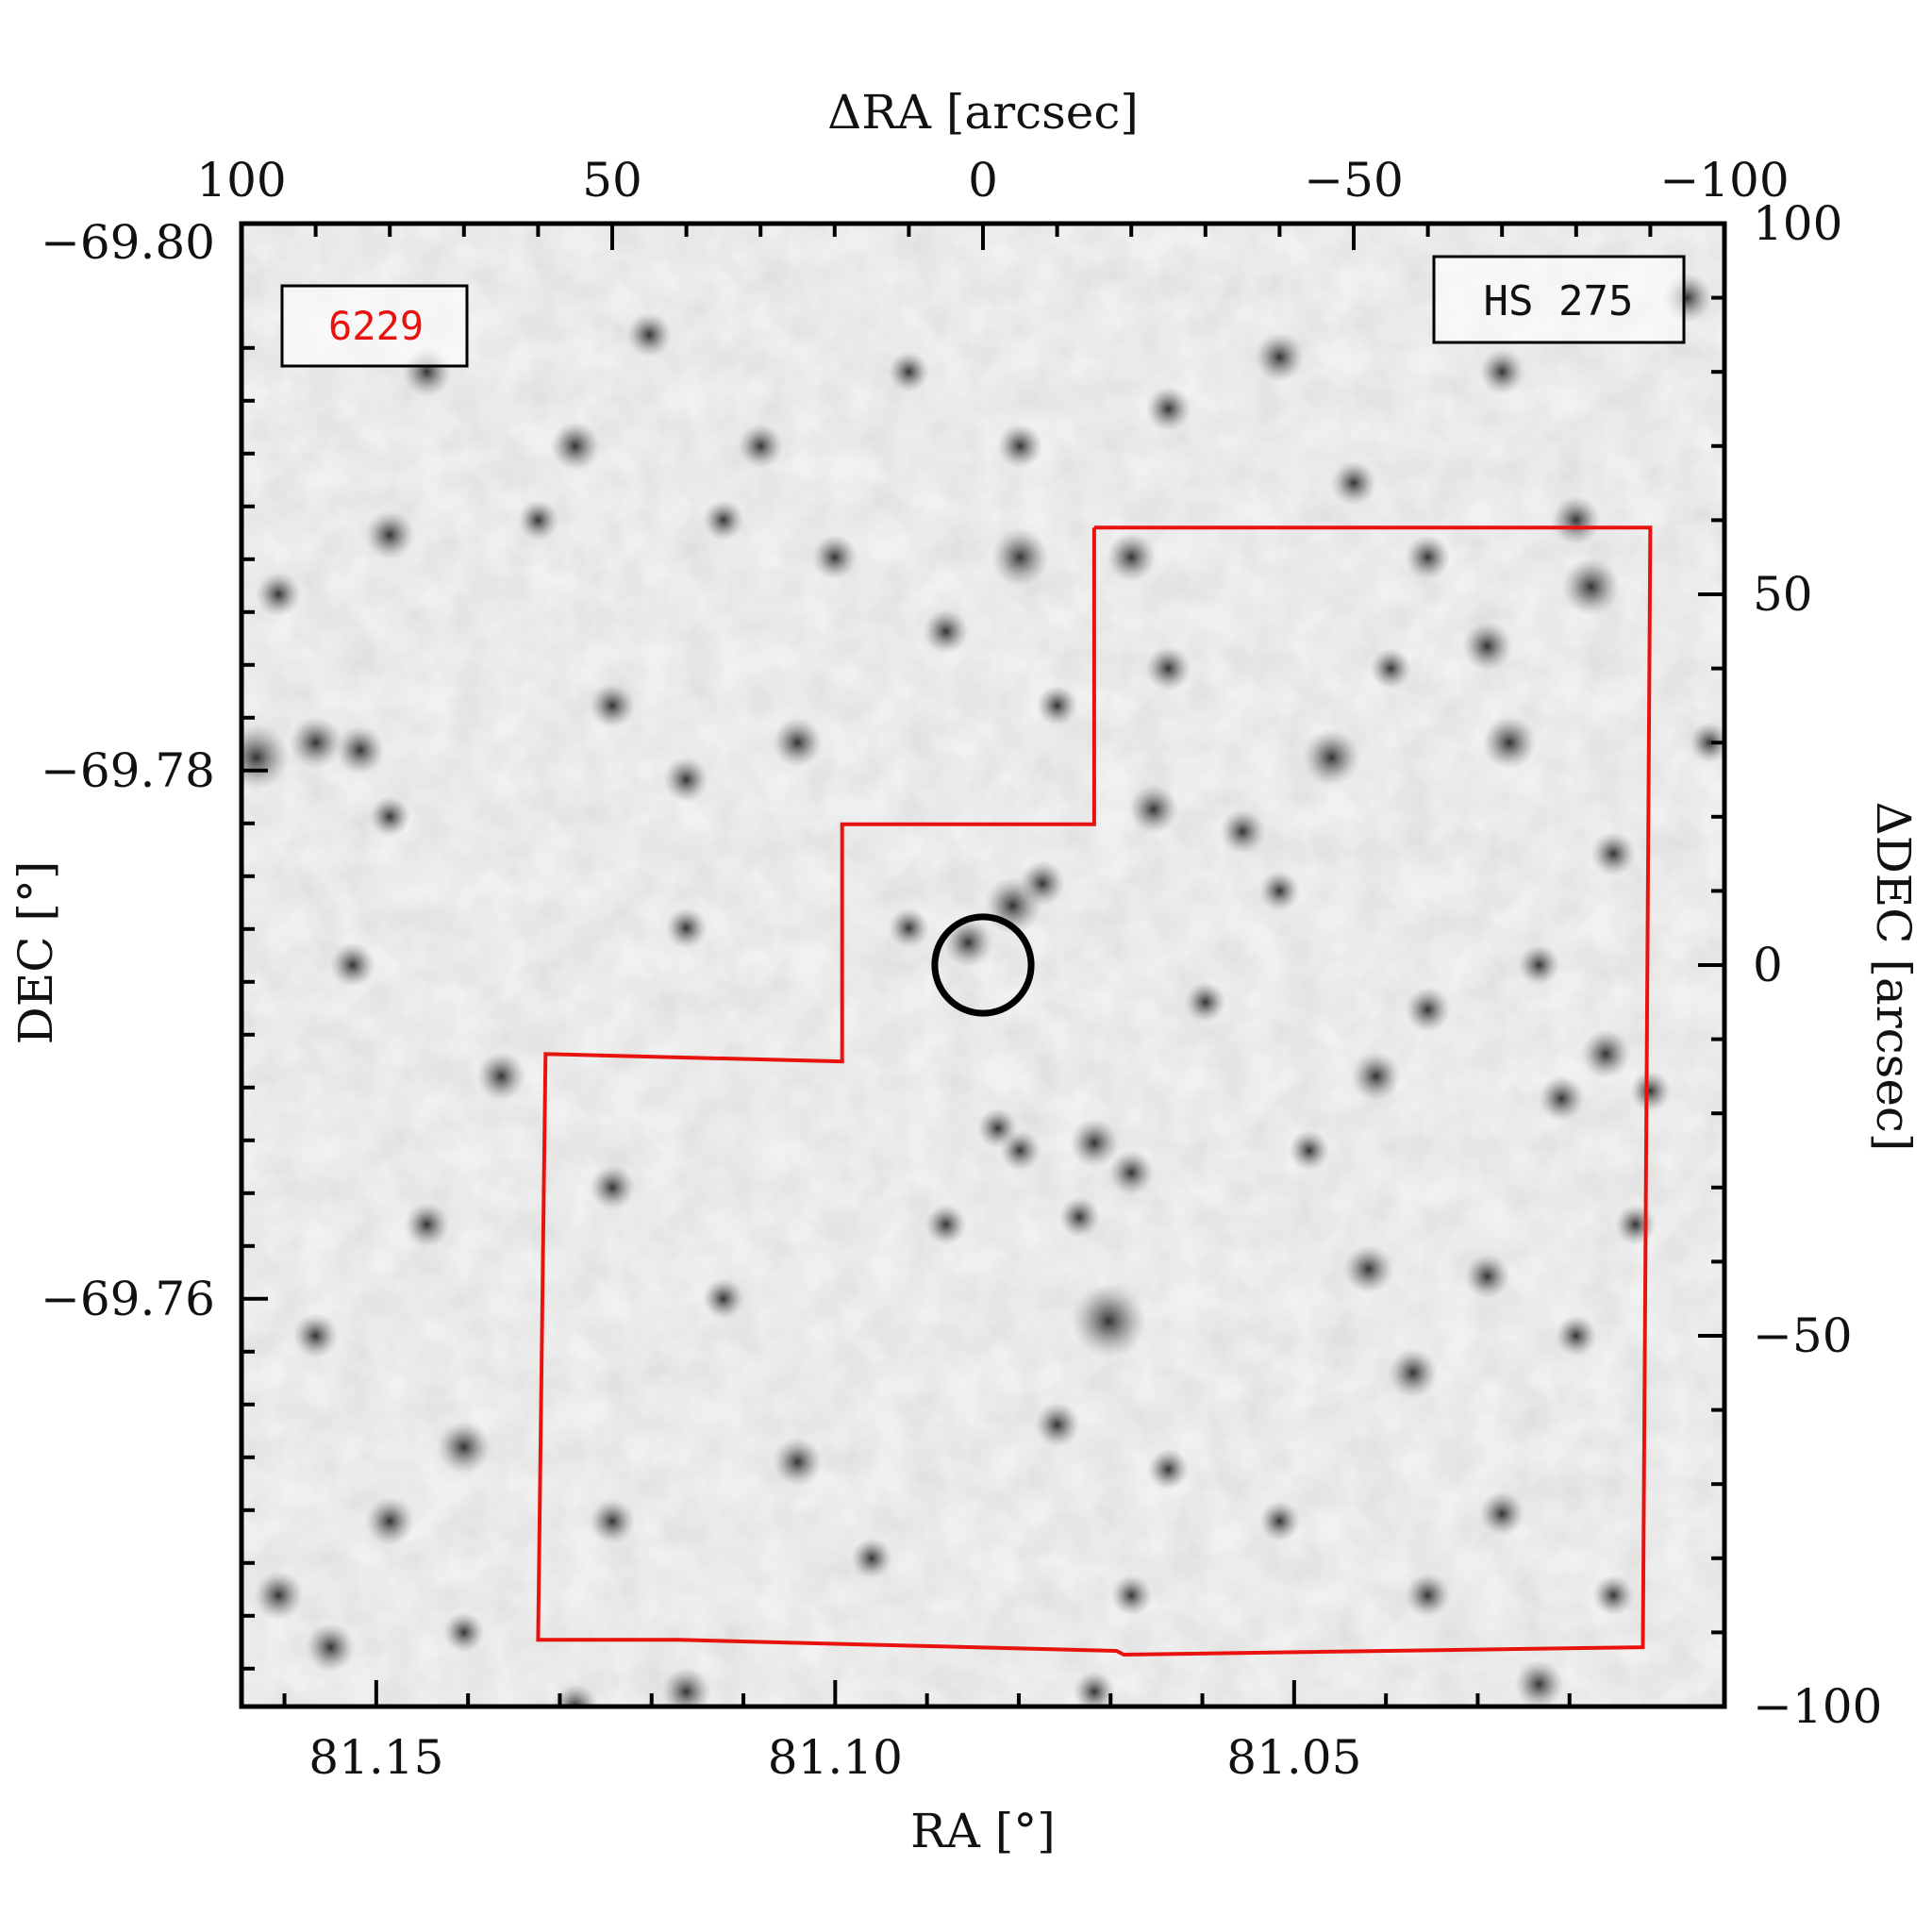 This screenshot has width=1932, height=1932. I want to click on id-label-box: 6229, so click(374, 326).